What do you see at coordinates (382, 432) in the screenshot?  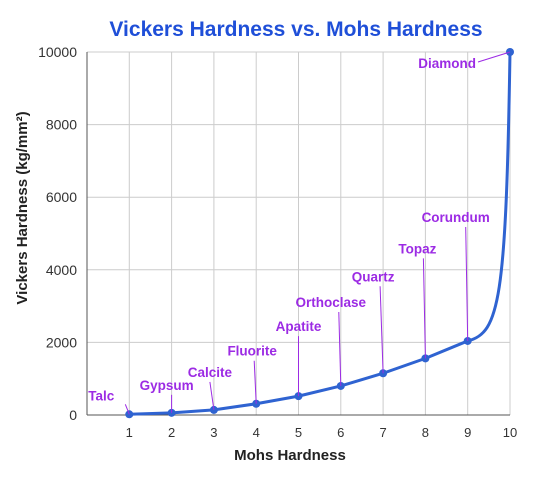 I see `x-tick-label: 7` at bounding box center [382, 432].